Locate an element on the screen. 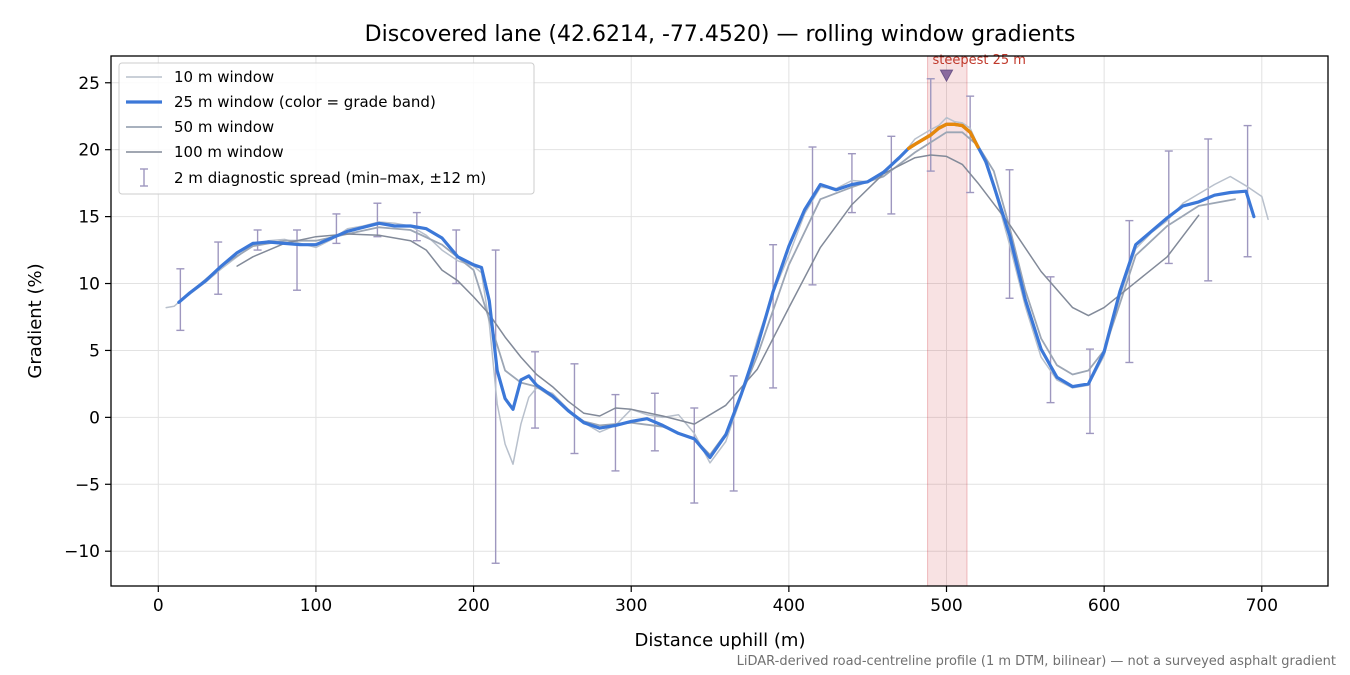  legend-label-25m: 25 m window (color = grade band) is located at coordinates (305, 102).